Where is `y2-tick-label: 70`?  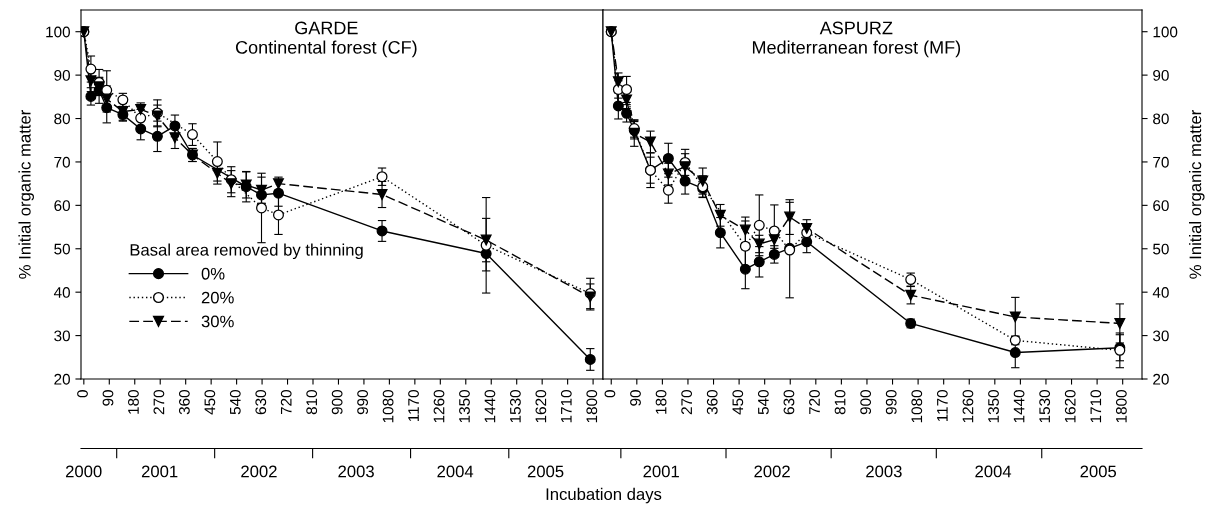 y2-tick-label: 70 is located at coordinates (1161, 162).